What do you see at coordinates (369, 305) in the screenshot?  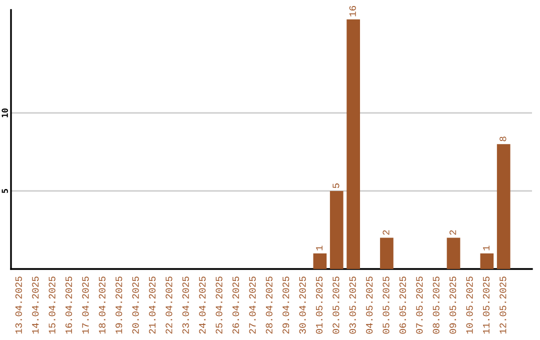 I see `x-tick-label: 04.05.2025` at bounding box center [369, 305].